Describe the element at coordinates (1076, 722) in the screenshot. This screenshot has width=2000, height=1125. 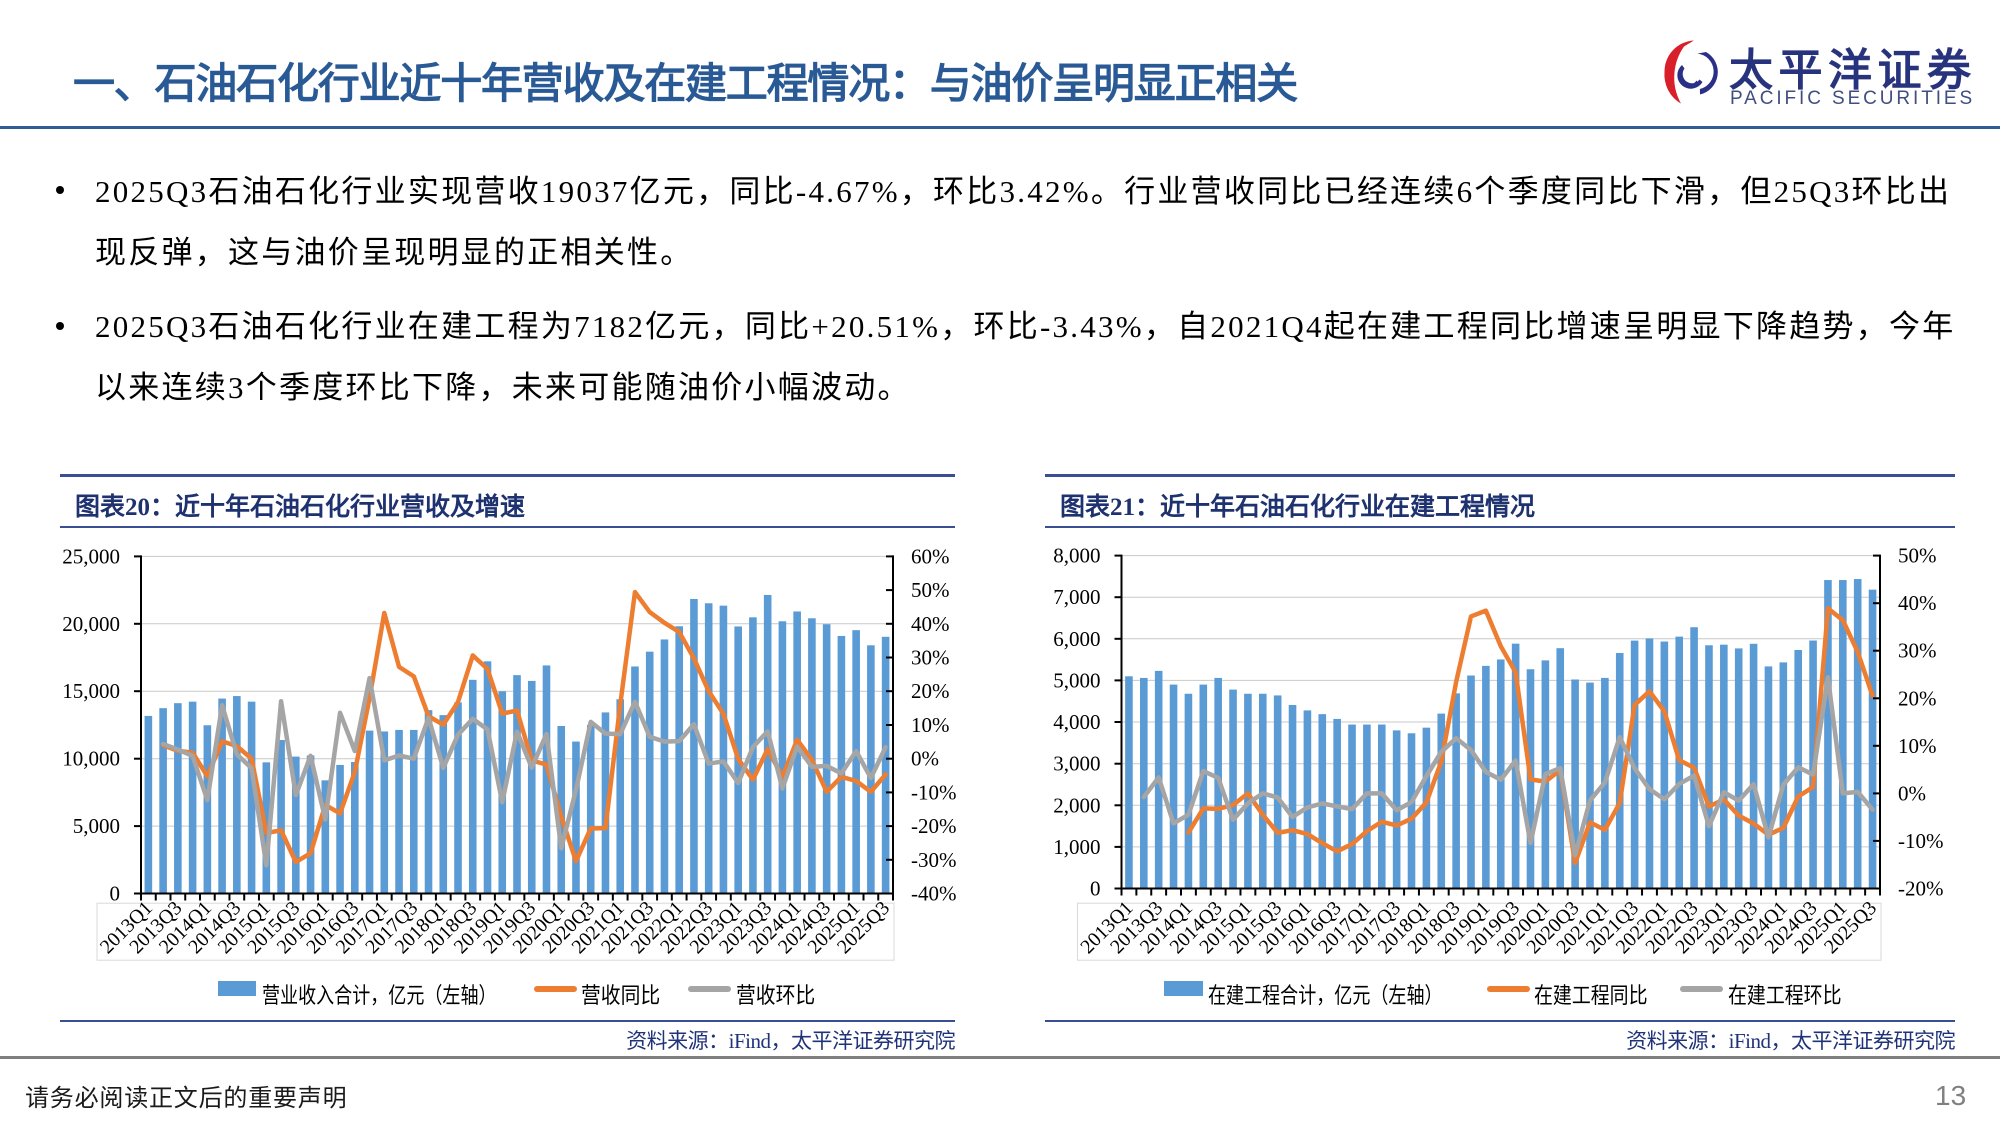
I see `svg-text: 4,000` at that location.